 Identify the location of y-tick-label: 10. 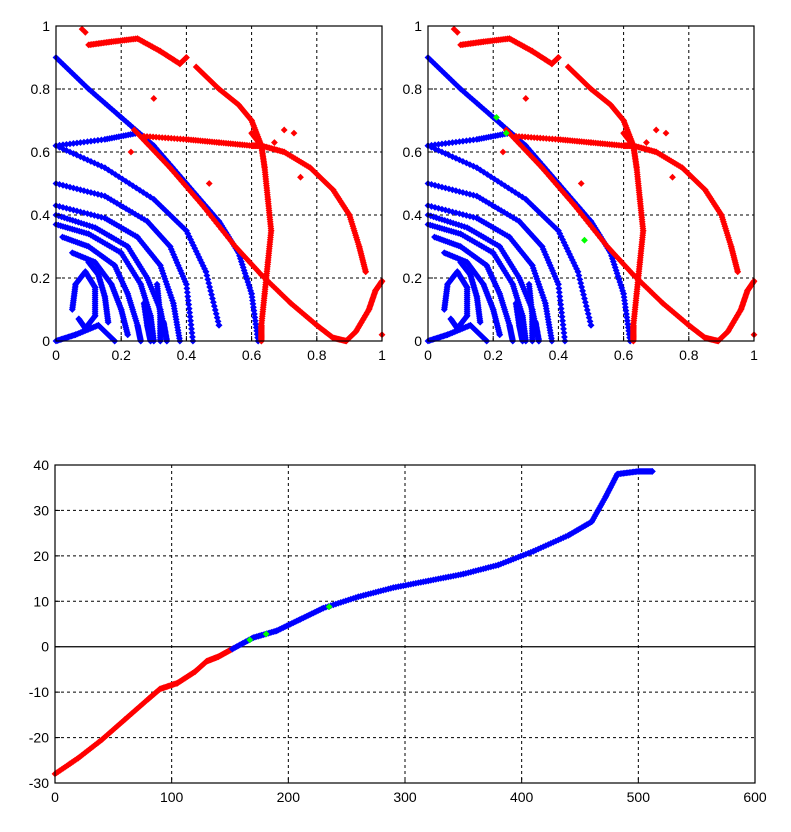
(41, 601).